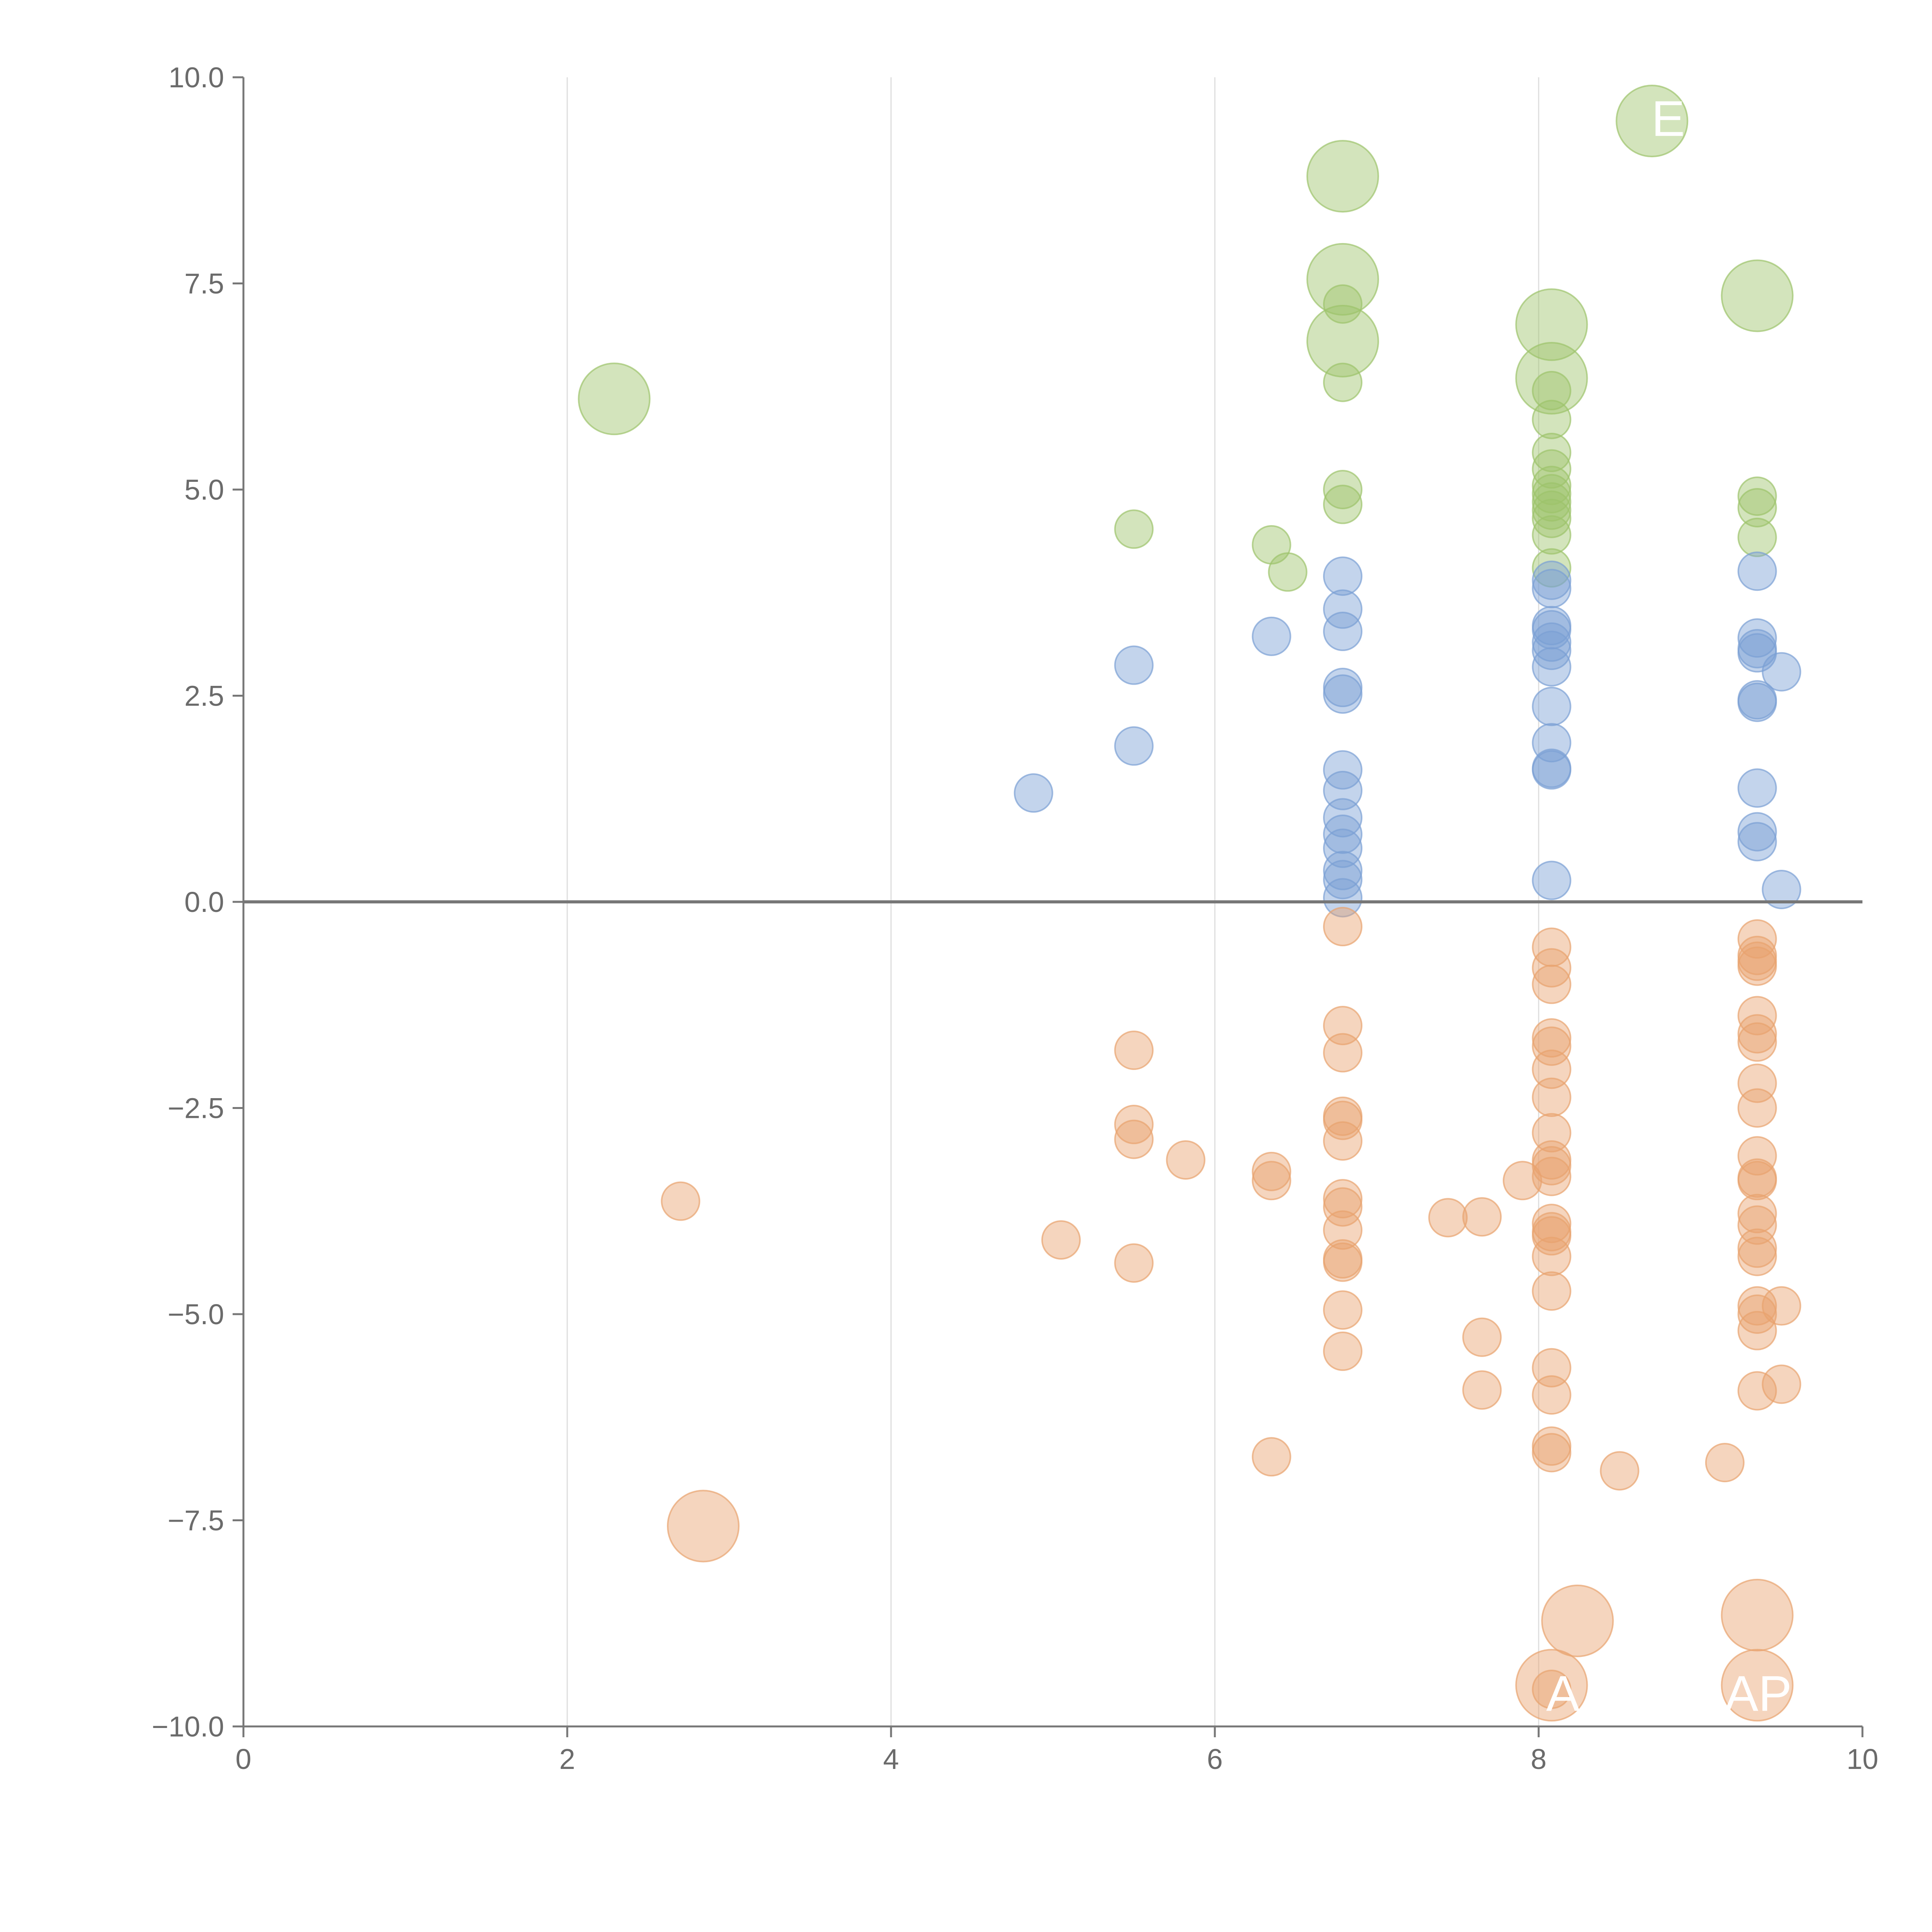 This screenshot has width=1932, height=1932. I want to click on x-tick-label: 2, so click(567, 1759).